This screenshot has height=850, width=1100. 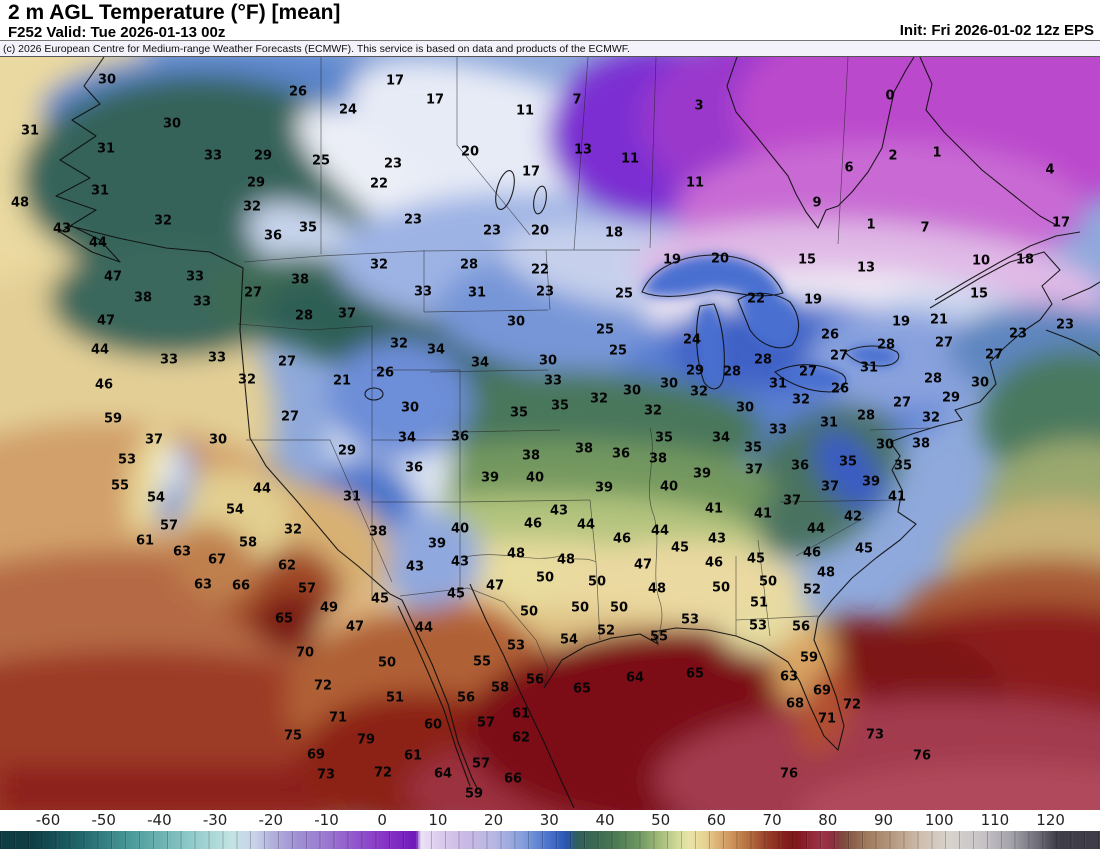 What do you see at coordinates (812, 590) in the screenshot?
I see `temp-label: 52` at bounding box center [812, 590].